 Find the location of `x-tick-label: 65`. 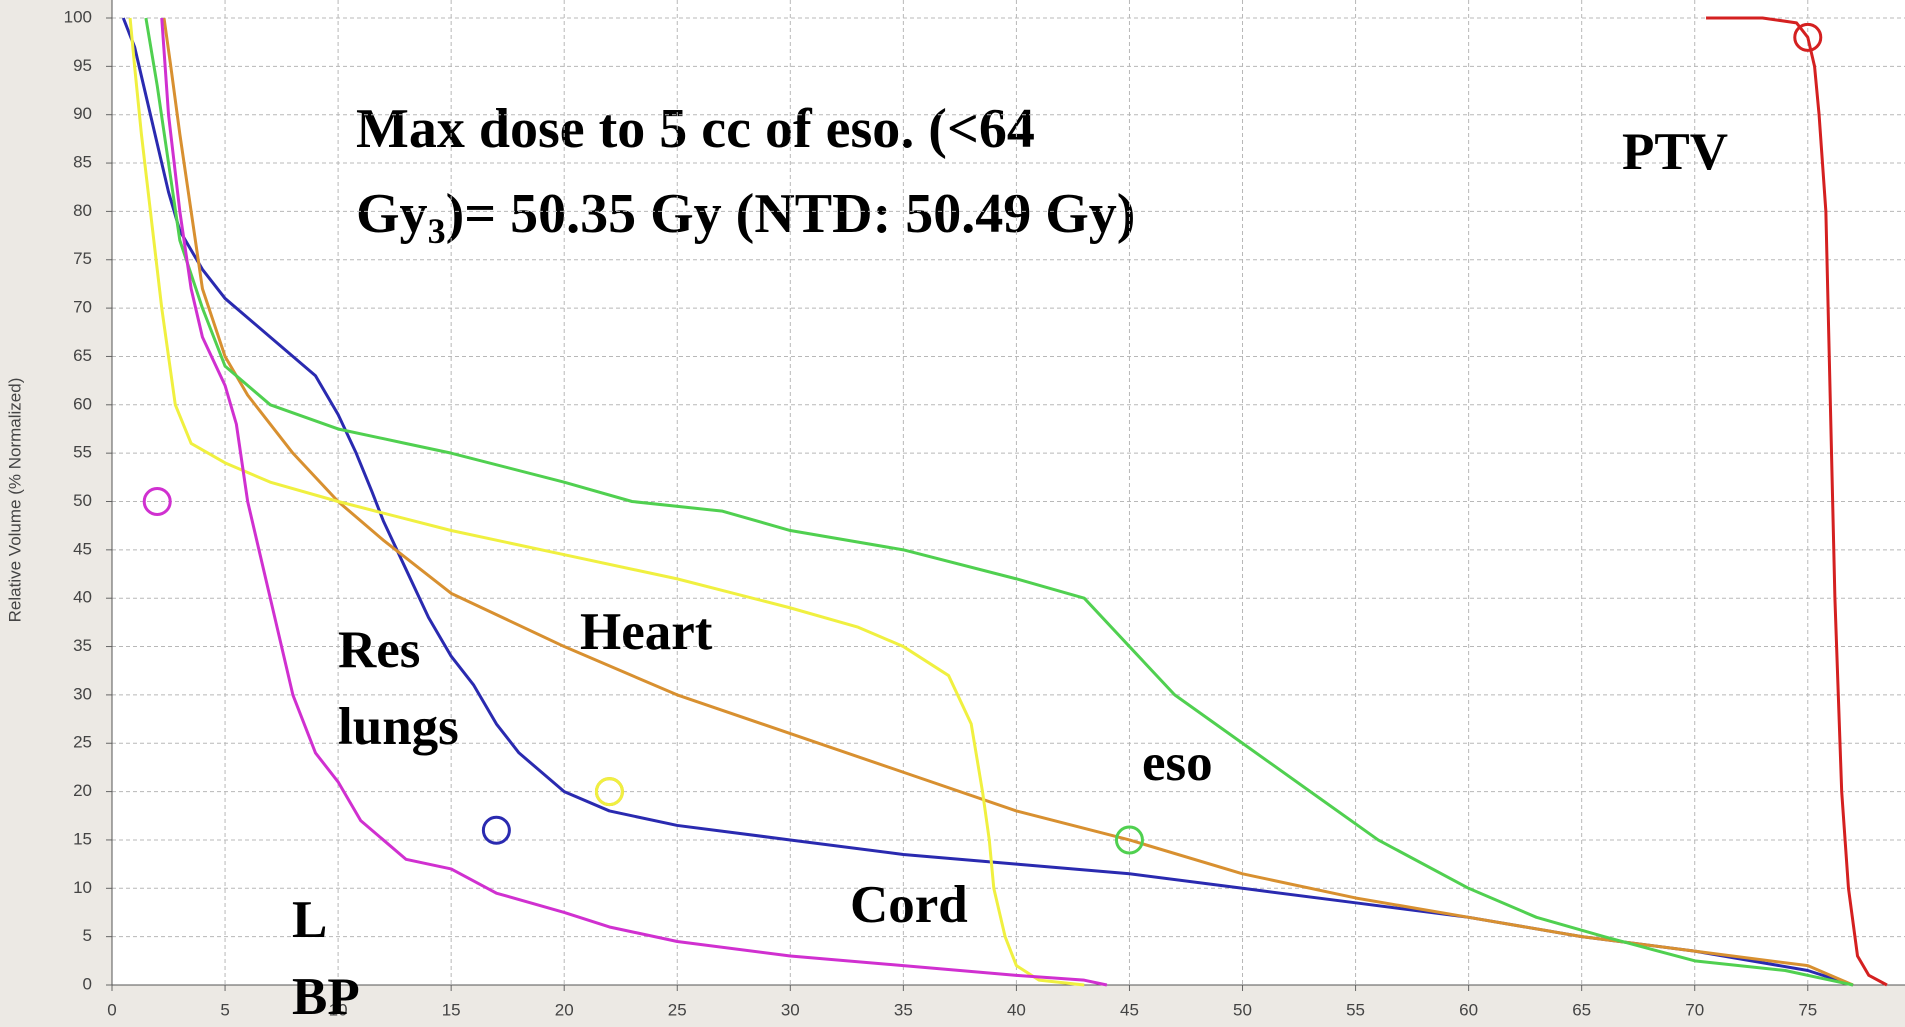

x-tick-label: 65 is located at coordinates (1581, 1009).